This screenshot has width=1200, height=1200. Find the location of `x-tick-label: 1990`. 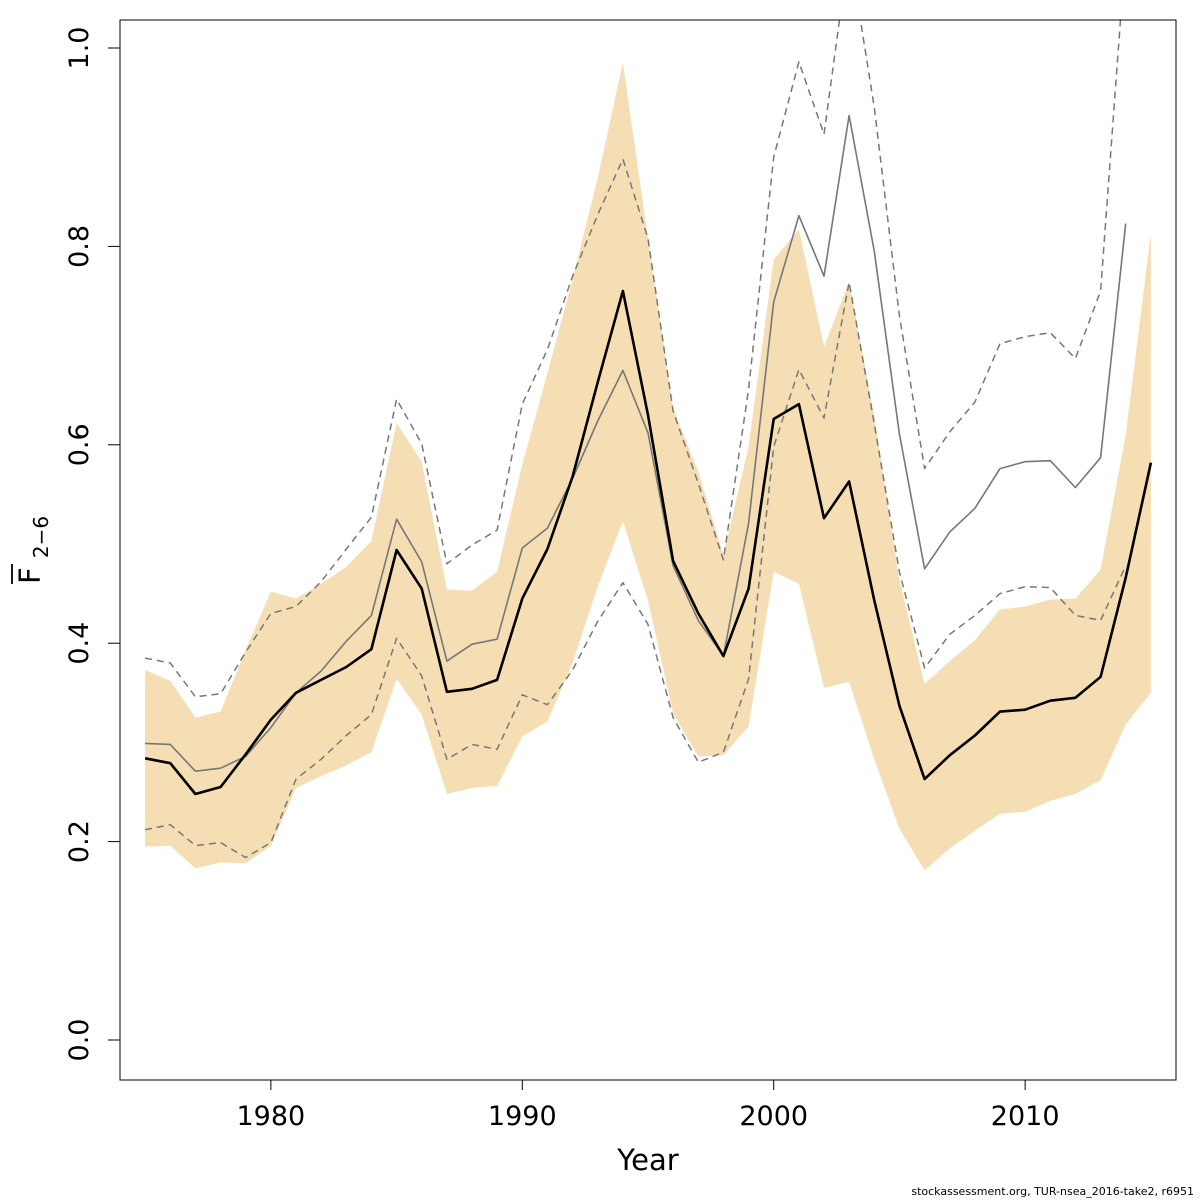

x-tick-label: 1990 is located at coordinates (522, 1116).